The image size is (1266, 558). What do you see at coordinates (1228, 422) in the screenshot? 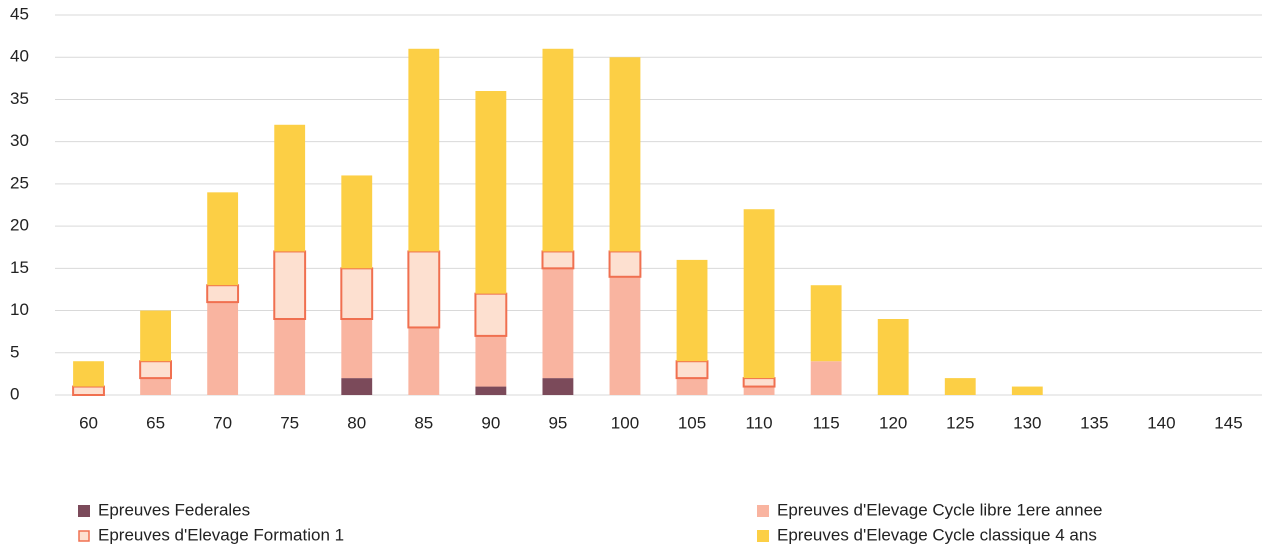
I see `x-tick-label: 145` at bounding box center [1228, 422].